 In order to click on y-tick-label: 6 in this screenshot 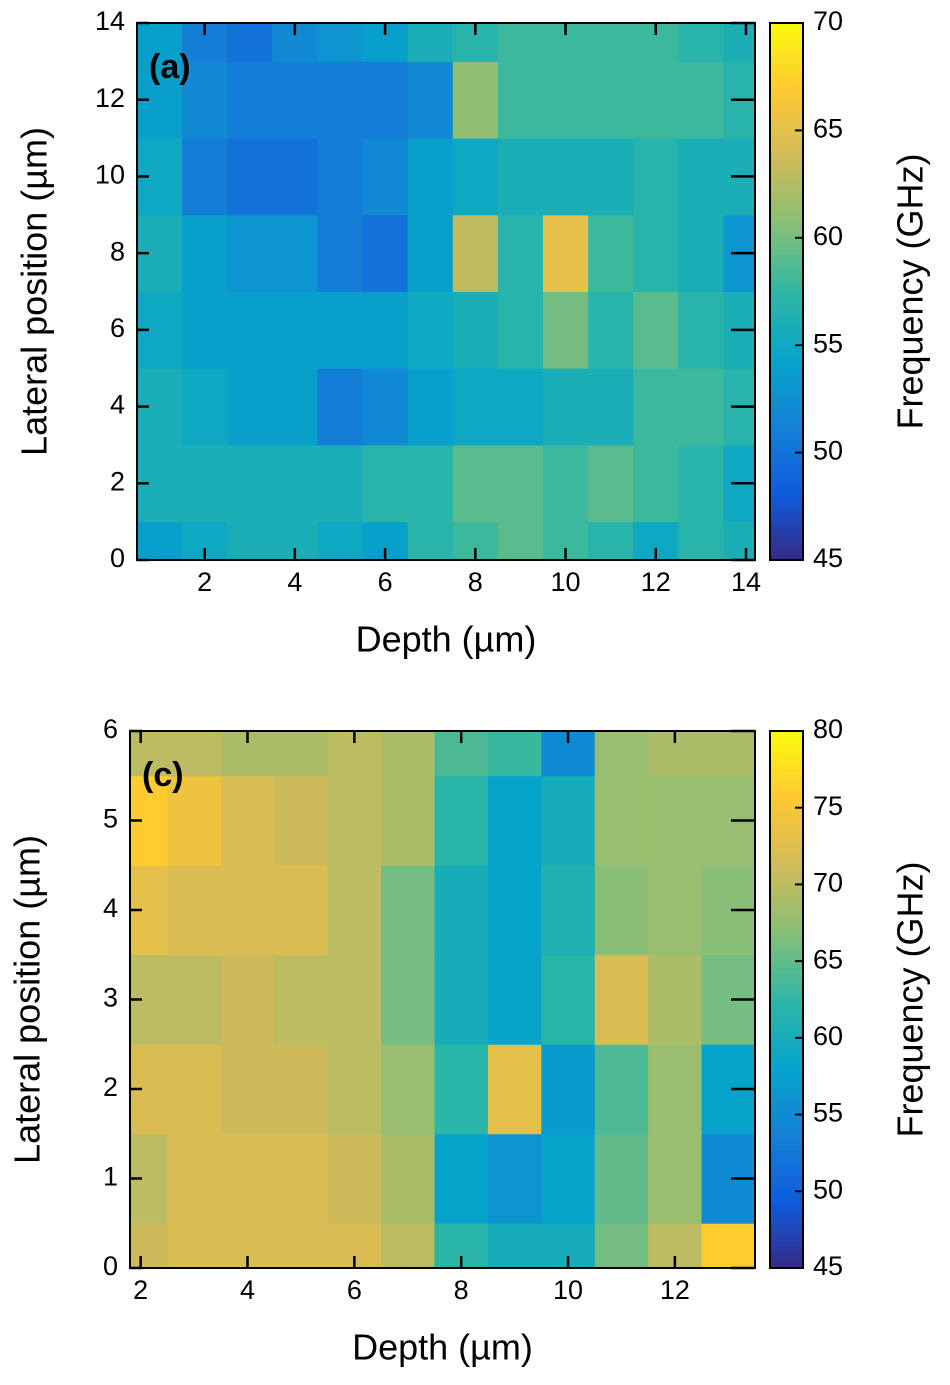, I will do `click(117, 328)`.